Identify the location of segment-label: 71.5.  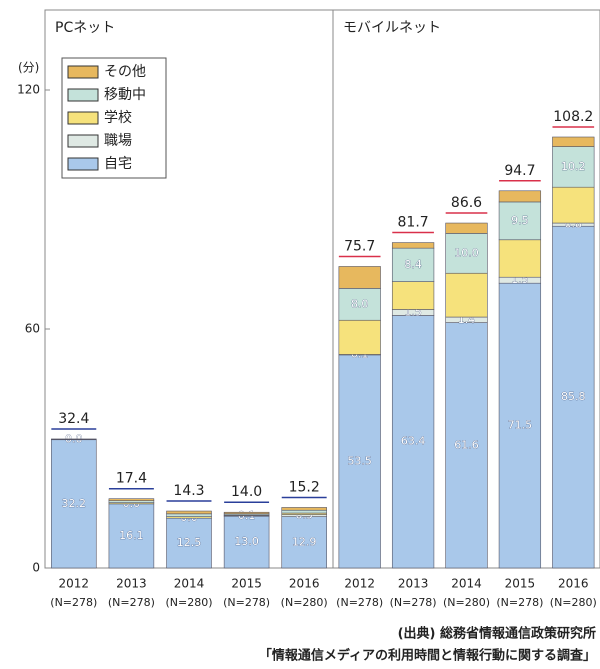
(520, 425).